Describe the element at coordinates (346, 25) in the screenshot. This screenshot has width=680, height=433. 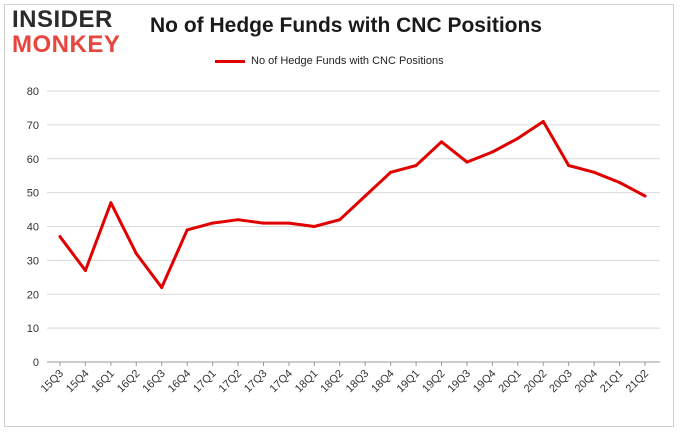
I see `chart-title: No of Hedge Funds with CNC Positions` at that location.